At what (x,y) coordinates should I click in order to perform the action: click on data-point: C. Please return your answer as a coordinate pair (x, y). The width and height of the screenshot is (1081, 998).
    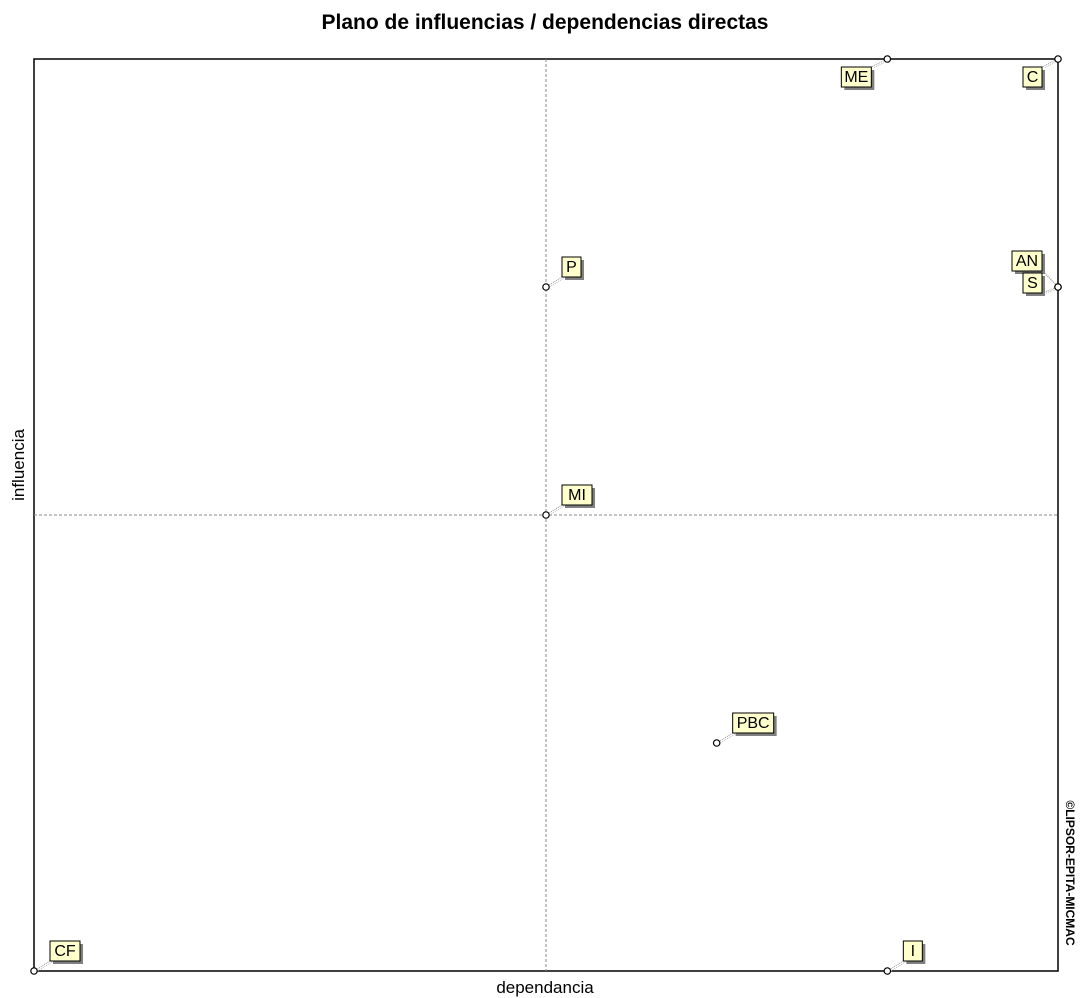
    Looking at the image, I should click on (1042, 72).